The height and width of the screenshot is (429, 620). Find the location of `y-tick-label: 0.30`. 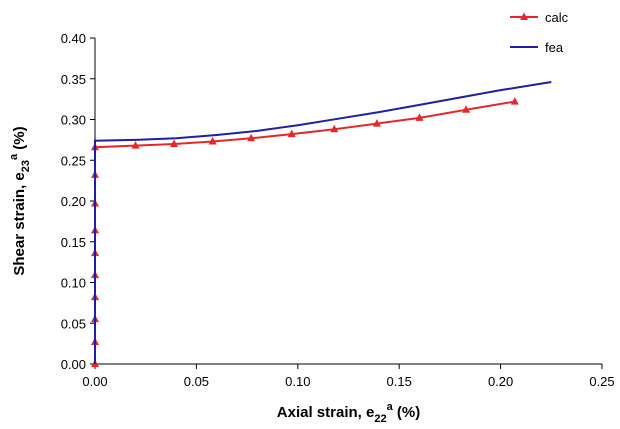

y-tick-label: 0.30 is located at coordinates (73, 120).